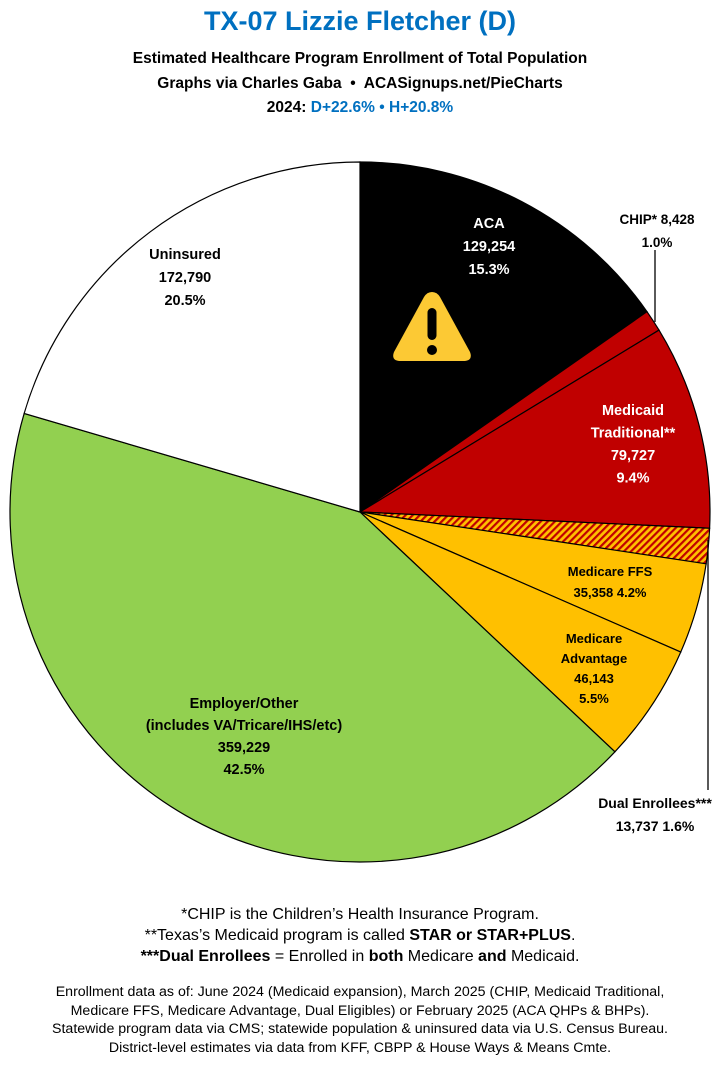 The width and height of the screenshot is (720, 1070). What do you see at coordinates (655, 803) in the screenshot?
I see `slice-label-line: Dual Enrollees***` at bounding box center [655, 803].